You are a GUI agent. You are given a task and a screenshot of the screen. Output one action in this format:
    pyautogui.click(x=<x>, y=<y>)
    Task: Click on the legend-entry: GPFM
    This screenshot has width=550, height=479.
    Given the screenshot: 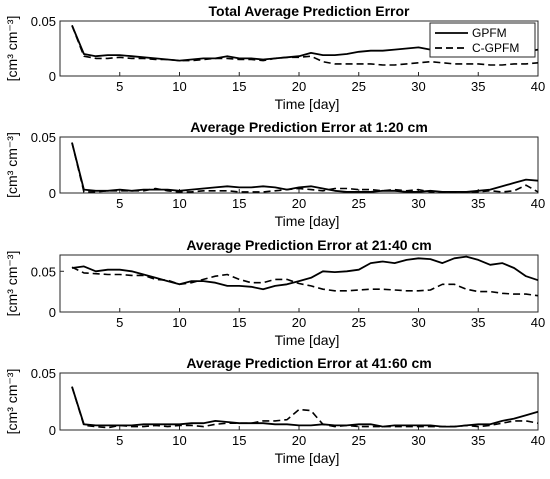 What is the action you would take?
    pyautogui.click(x=489, y=33)
    